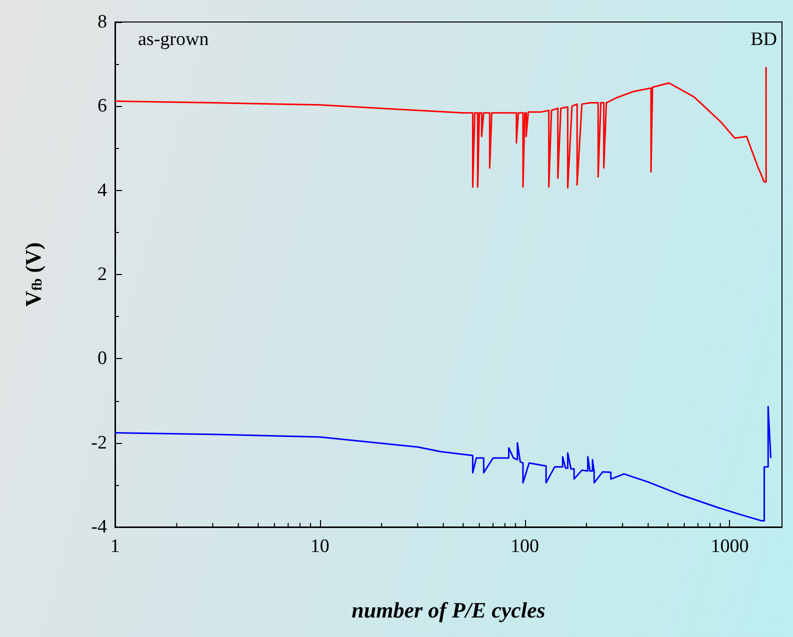 Image resolution: width=793 pixels, height=637 pixels. Describe the element at coordinates (115, 546) in the screenshot. I see `x-tick-label: 1` at that location.